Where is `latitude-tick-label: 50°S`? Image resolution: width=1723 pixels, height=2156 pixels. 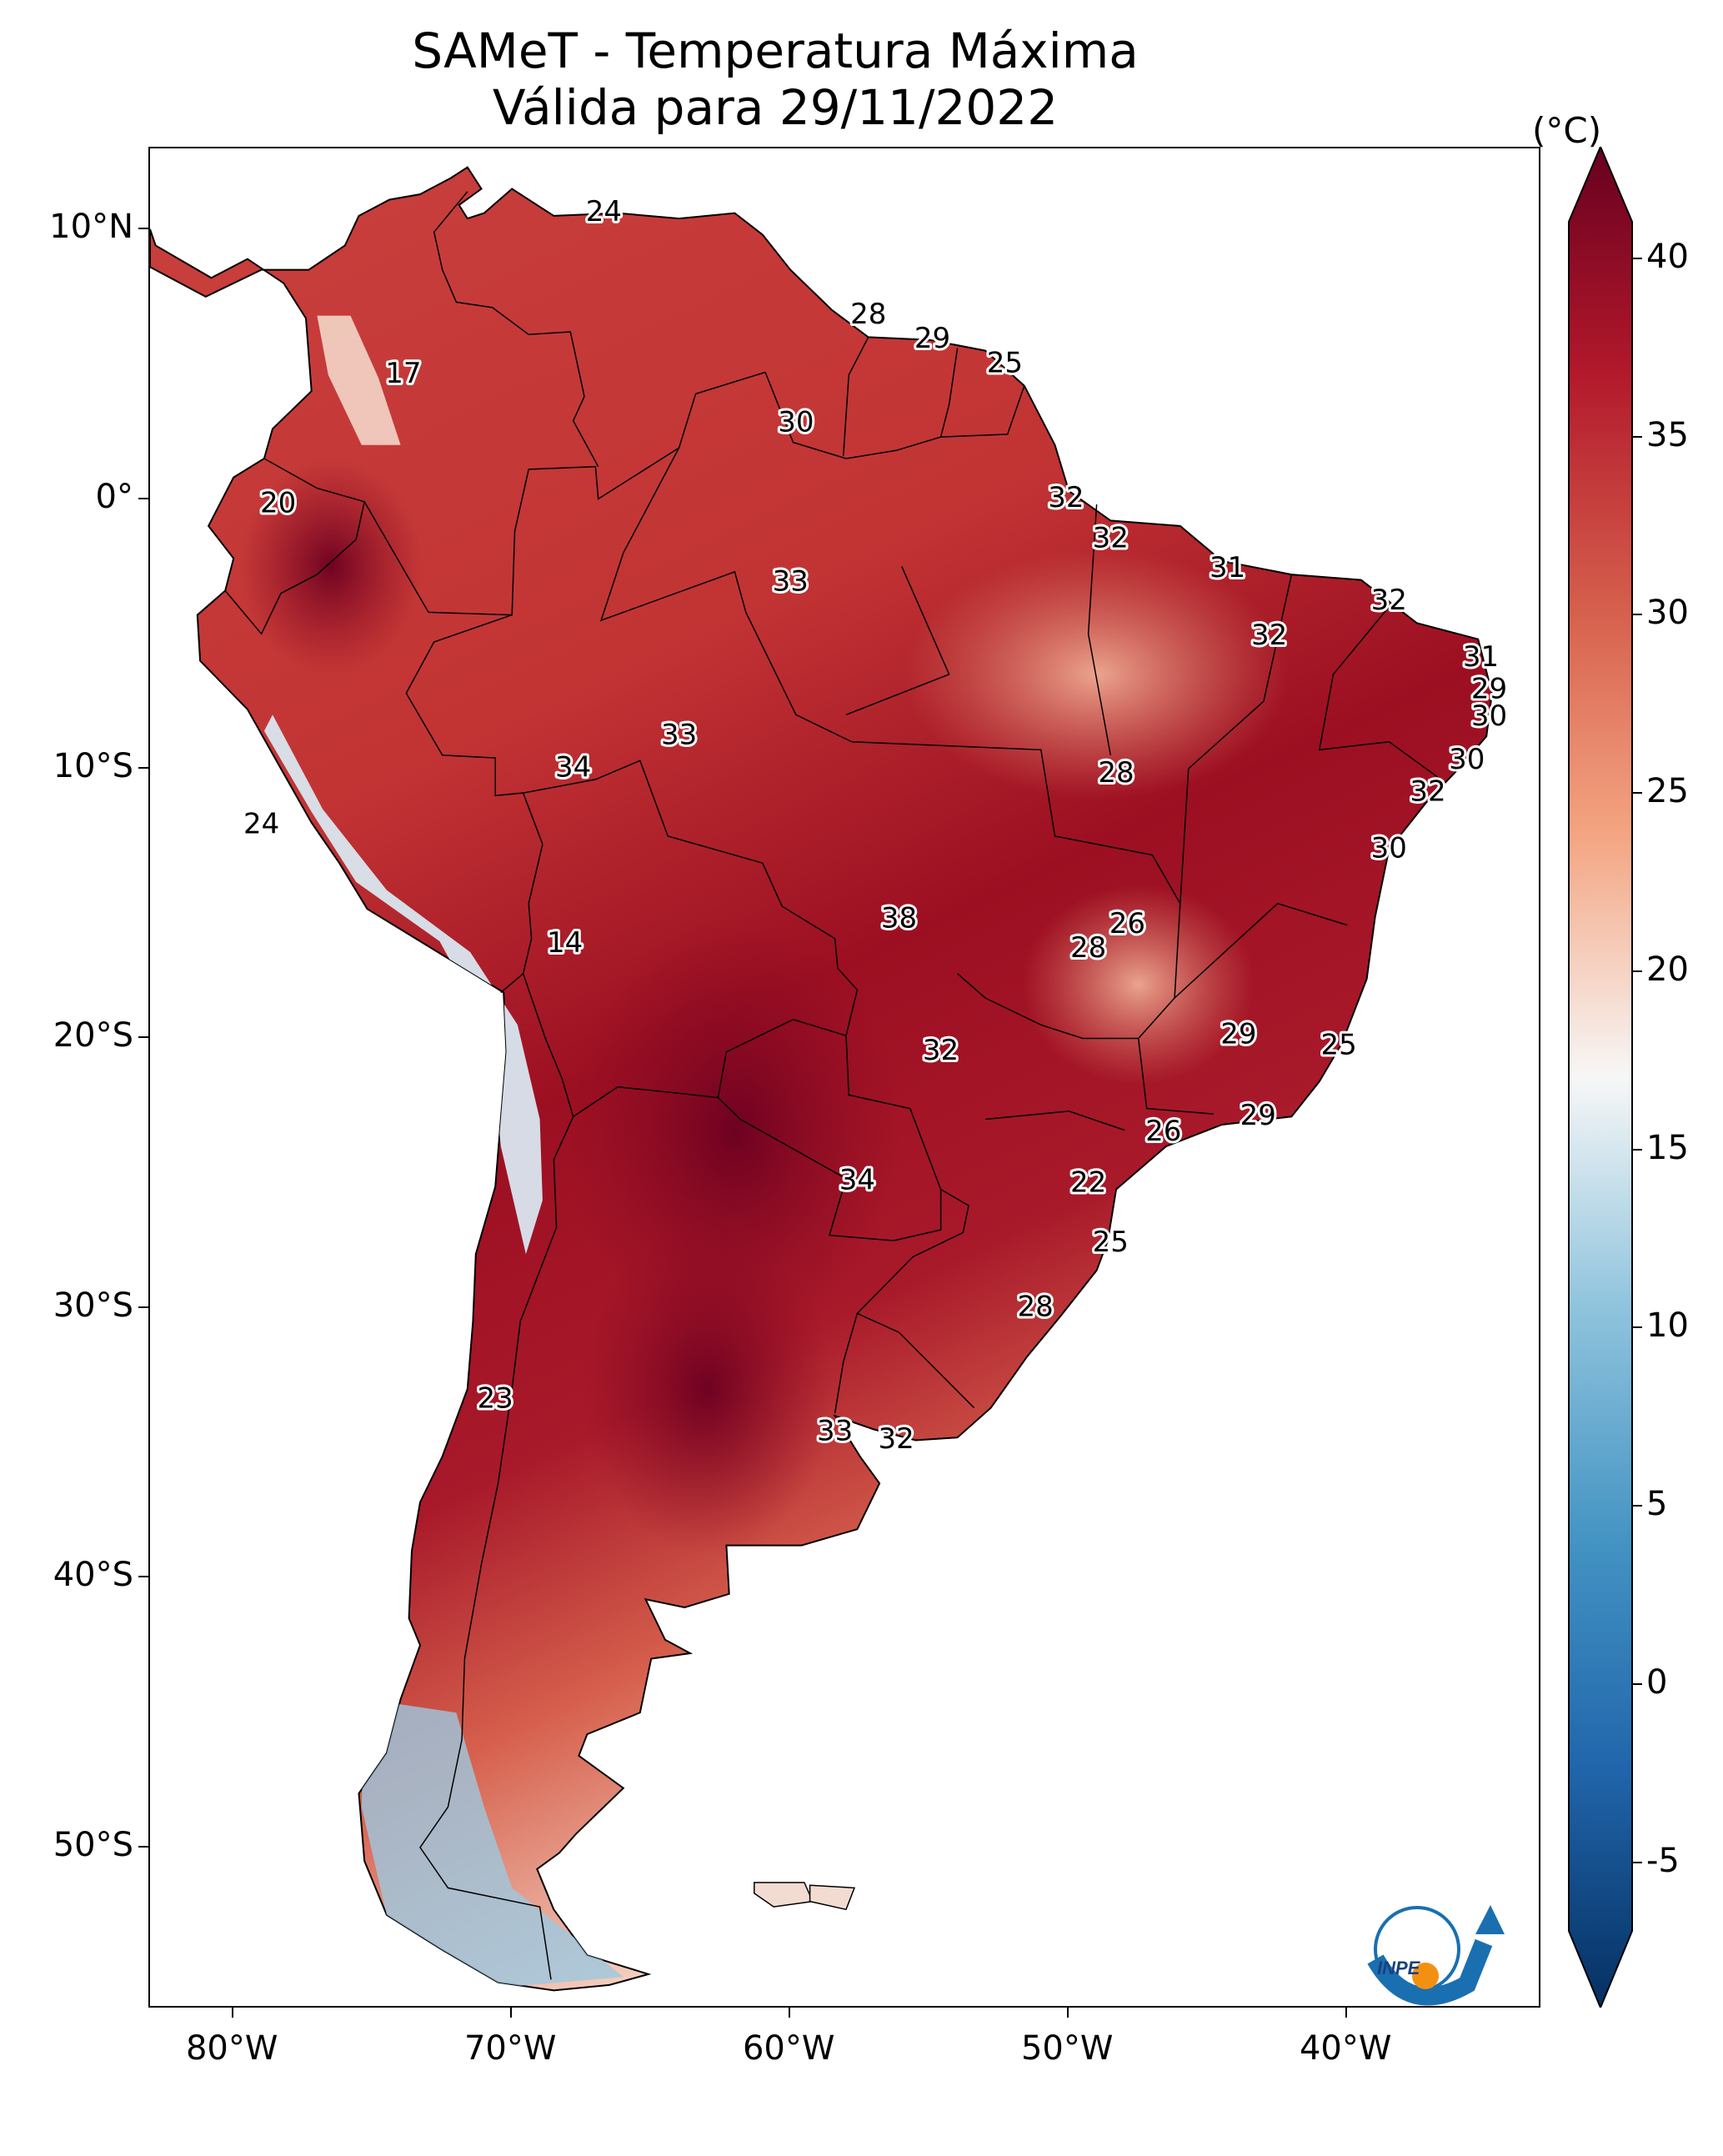
latitude-tick-label: 50°S is located at coordinates (93, 1844).